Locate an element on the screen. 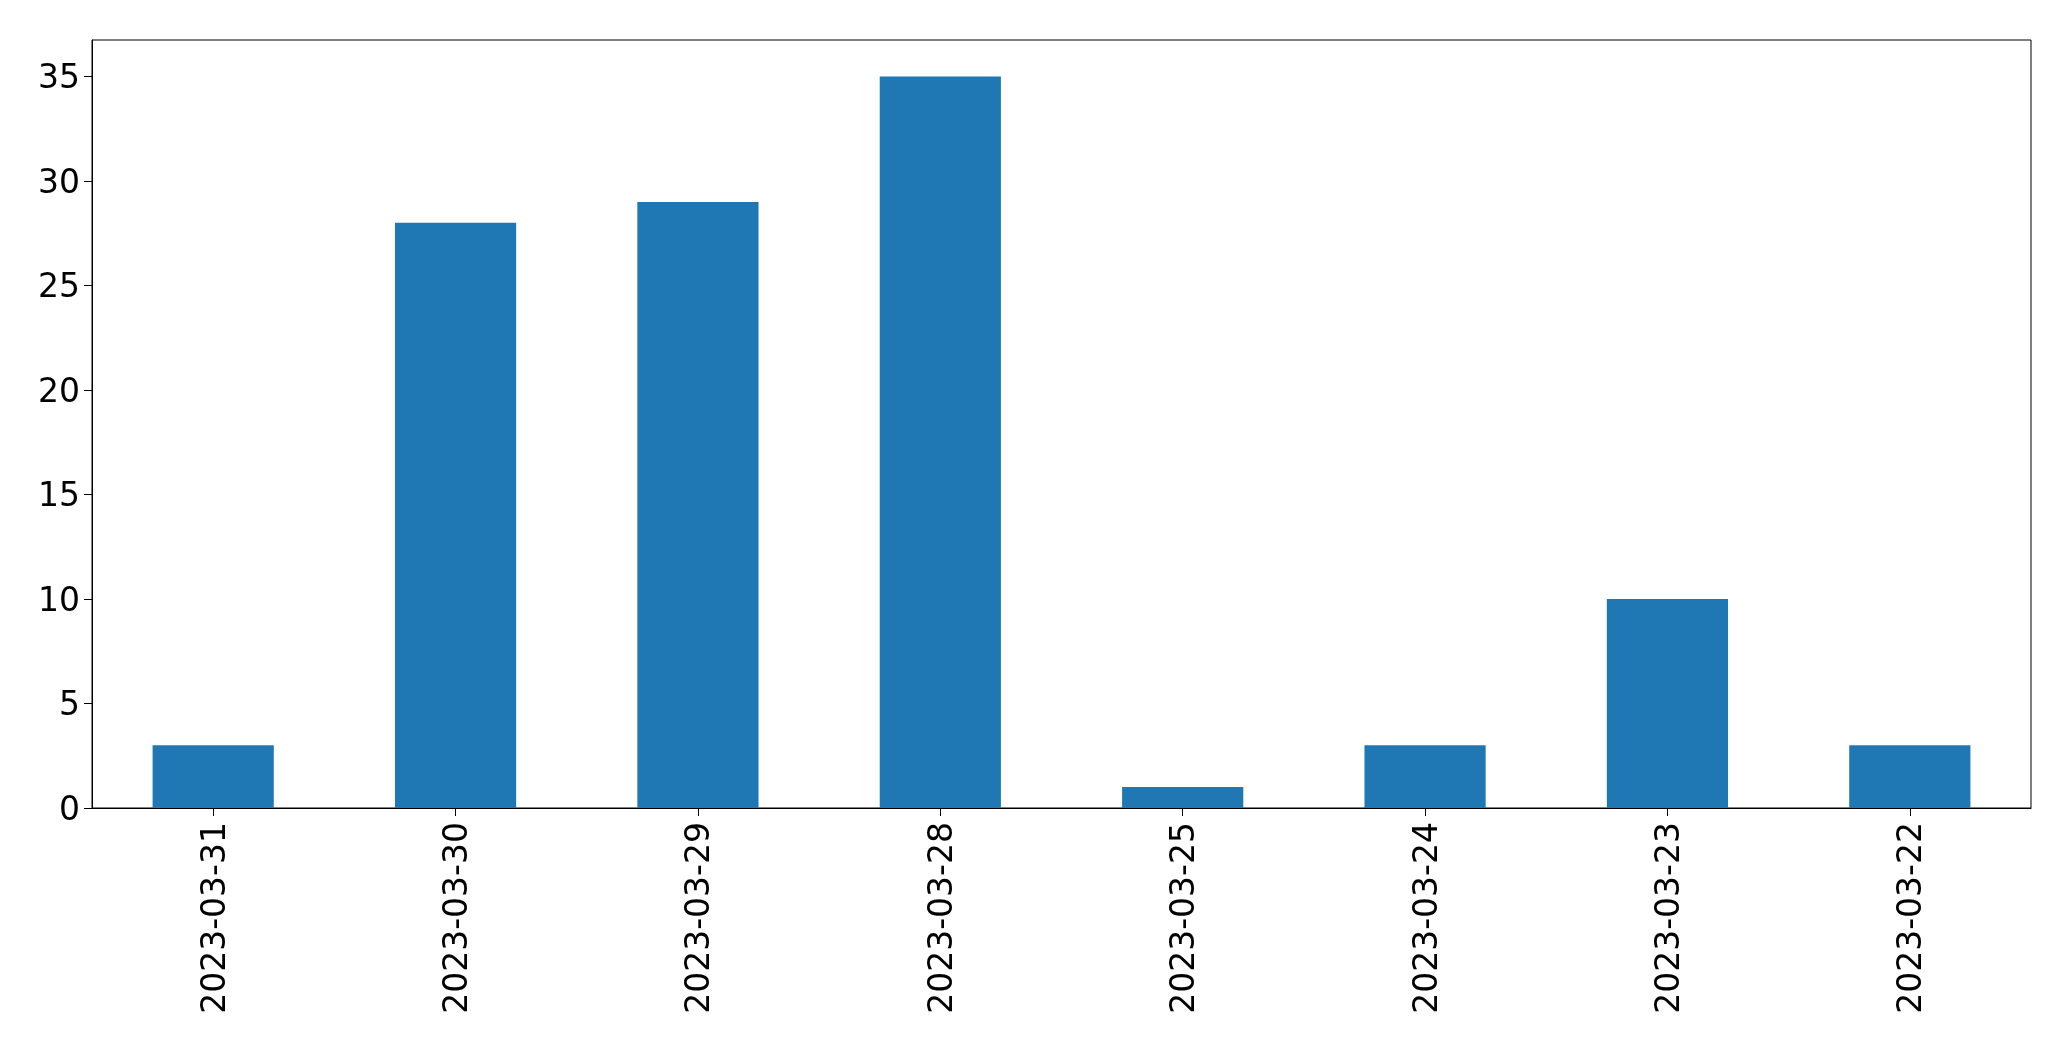 The width and height of the screenshot is (2071, 1061). y-tick-label: 0 is located at coordinates (69, 808).